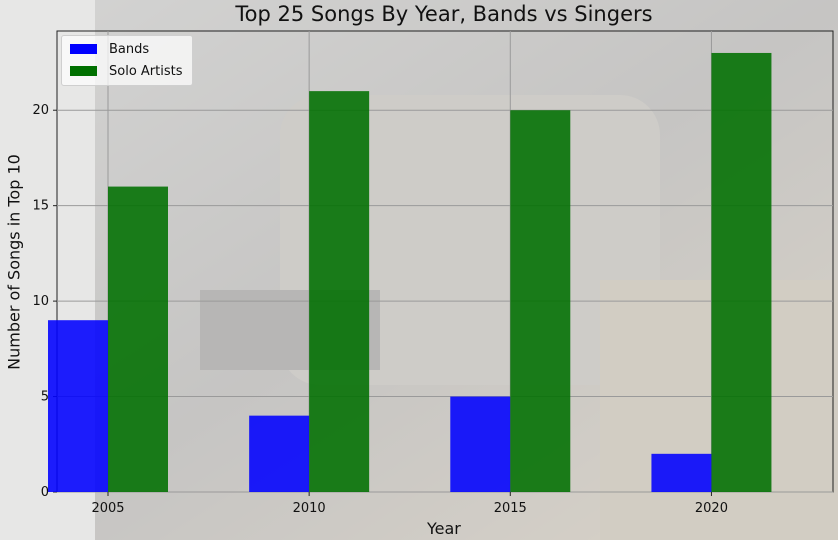 Image resolution: width=838 pixels, height=540 pixels. Describe the element at coordinates (40, 110) in the screenshot. I see `y-tick-label: 20` at that location.